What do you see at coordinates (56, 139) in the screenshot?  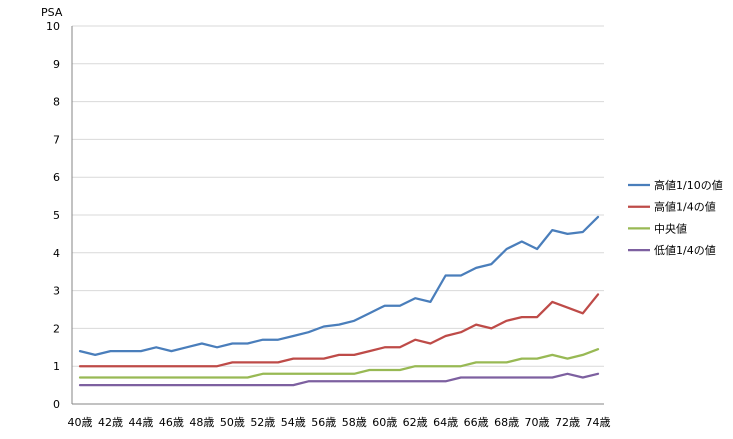 I see `y-tick-7: 7` at bounding box center [56, 139].